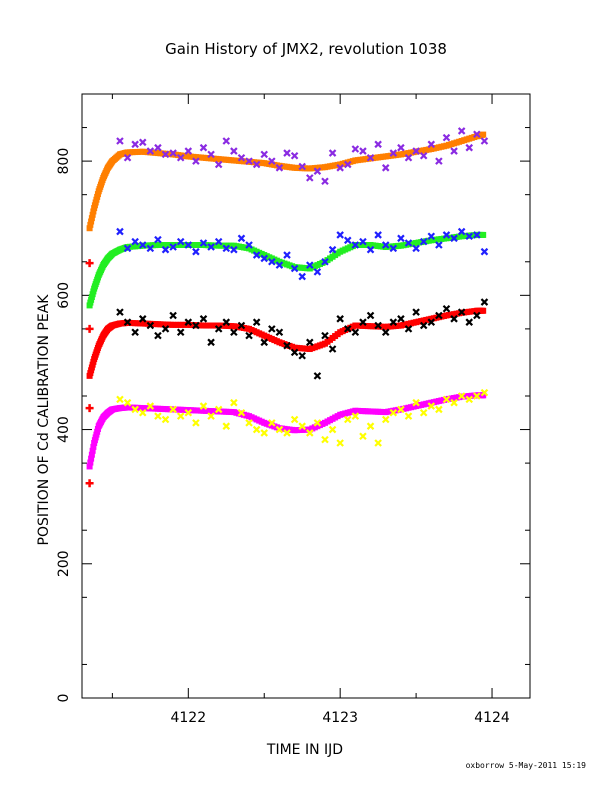 The image size is (612, 792). What do you see at coordinates (64, 563) in the screenshot?
I see `y-tick-label: 200` at bounding box center [64, 563].